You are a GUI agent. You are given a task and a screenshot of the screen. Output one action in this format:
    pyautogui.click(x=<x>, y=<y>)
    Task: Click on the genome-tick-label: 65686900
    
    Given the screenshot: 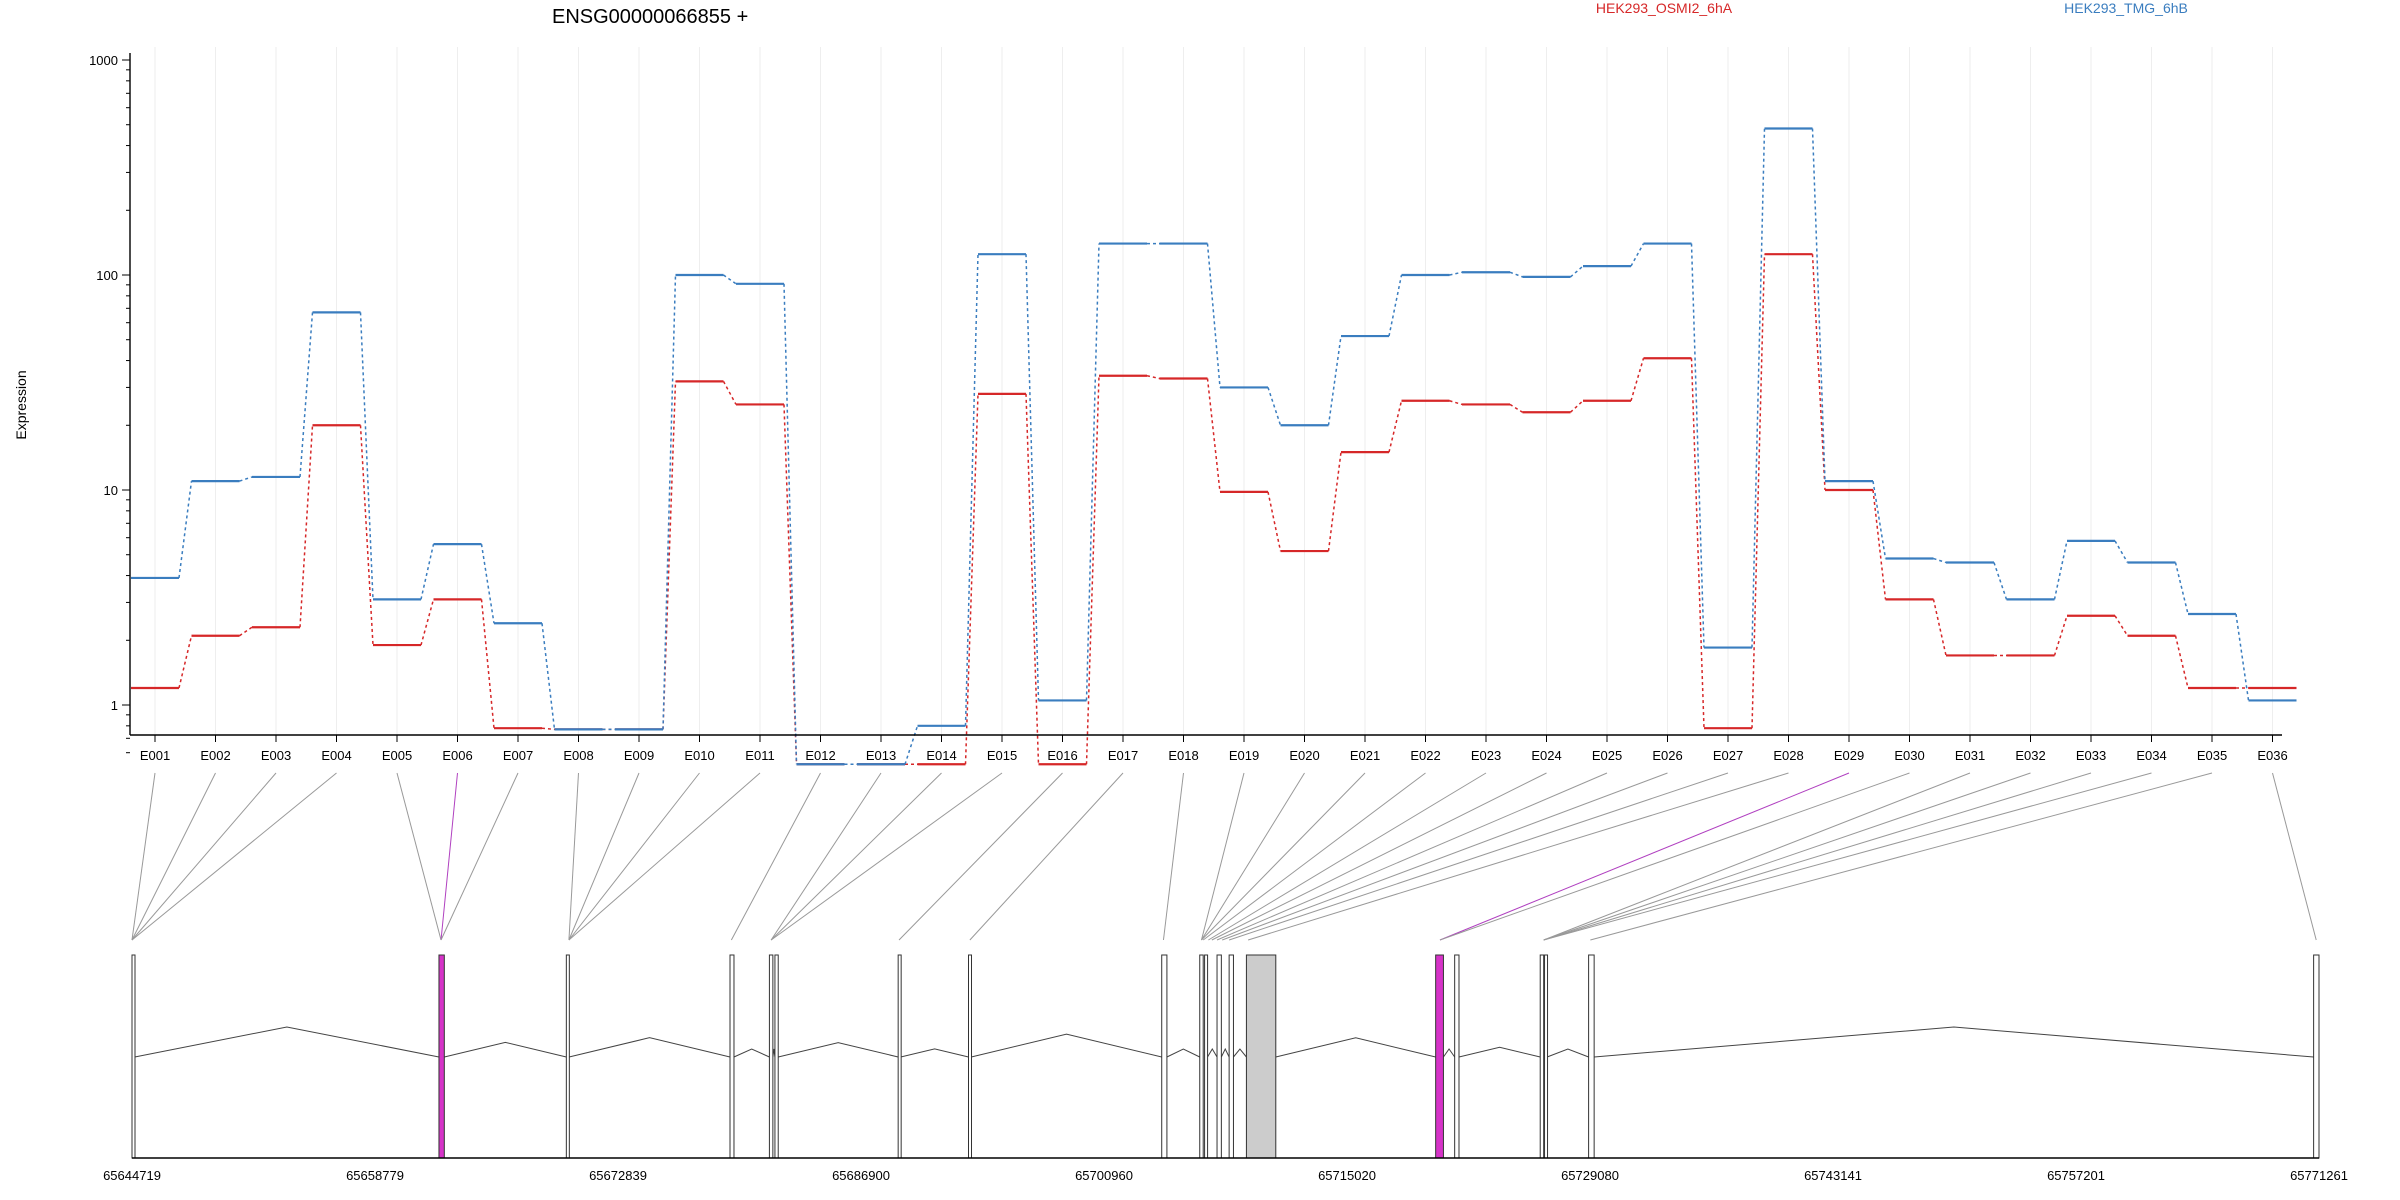 What is the action you would take?
    pyautogui.click(x=861, y=1175)
    